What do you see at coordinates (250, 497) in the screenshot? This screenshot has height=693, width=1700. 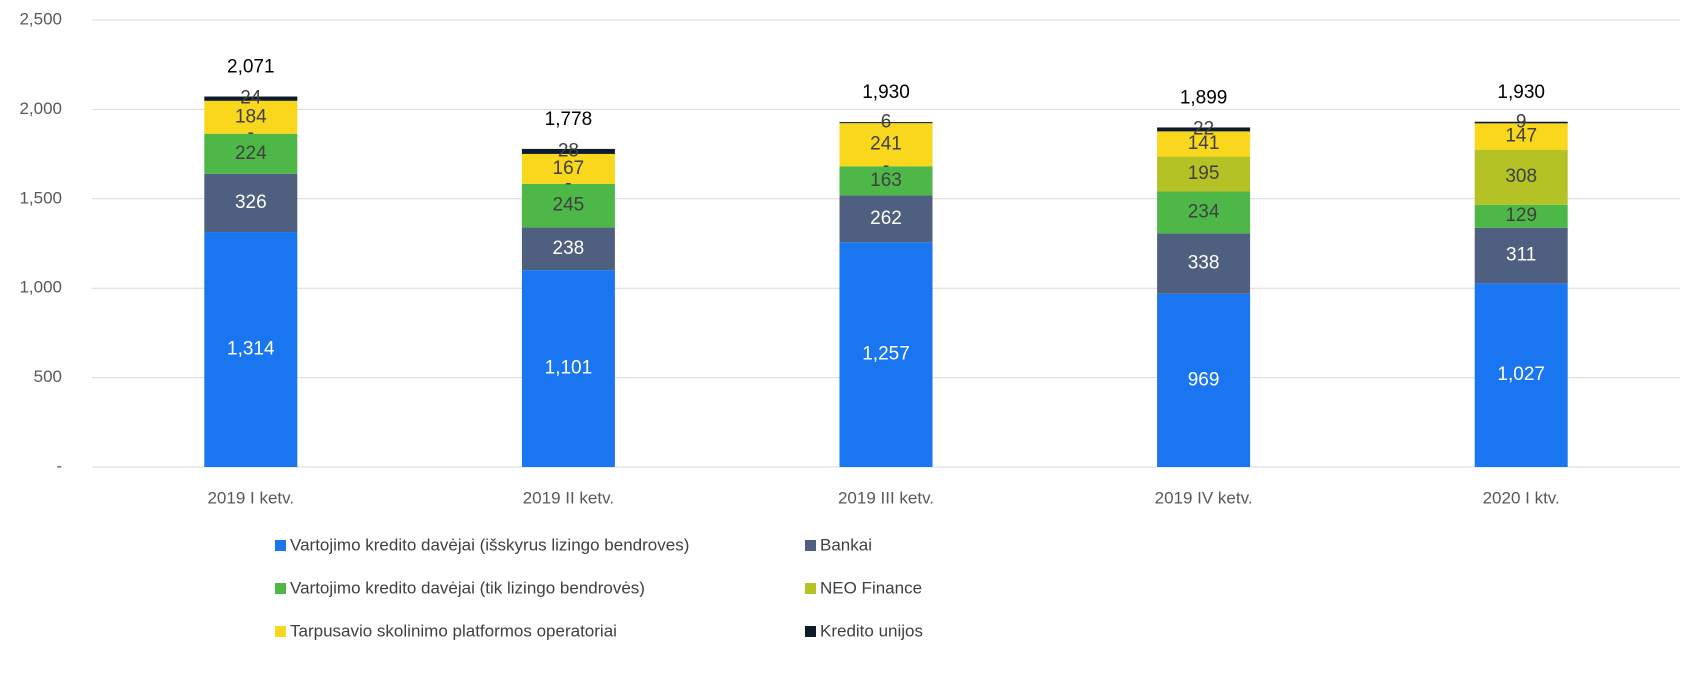 I see `x-tick-label: 2019 I ketv.` at bounding box center [250, 497].